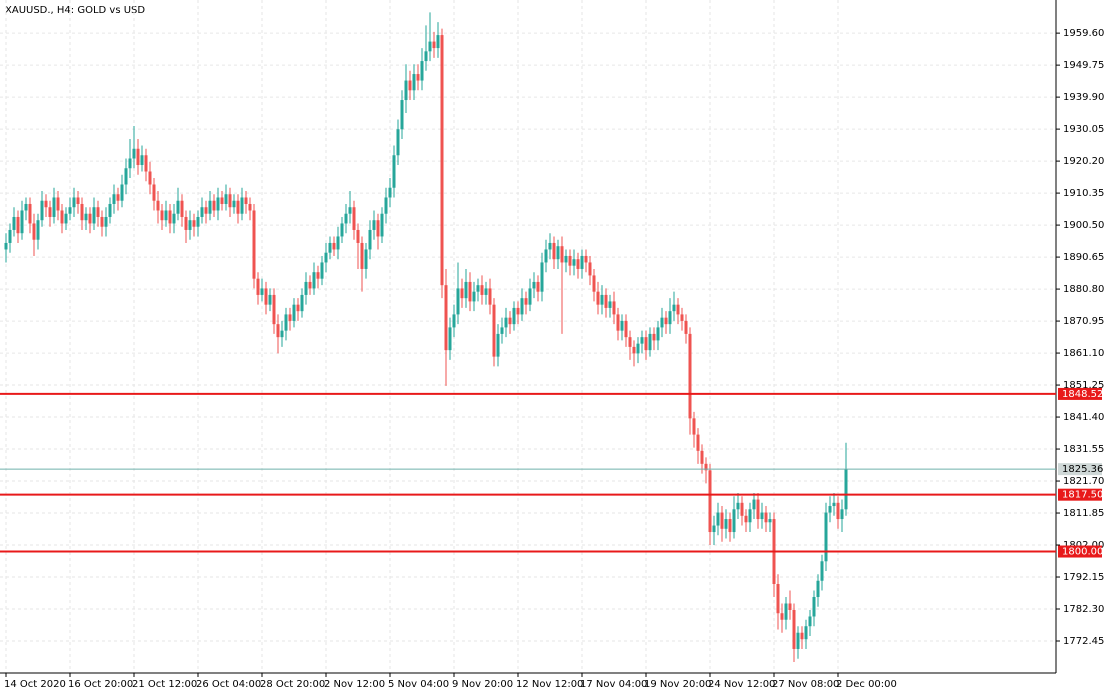 The image size is (1110, 698). Describe the element at coordinates (549, 684) in the screenshot. I see `x-tick-label: 12 Nov 12:00` at that location.